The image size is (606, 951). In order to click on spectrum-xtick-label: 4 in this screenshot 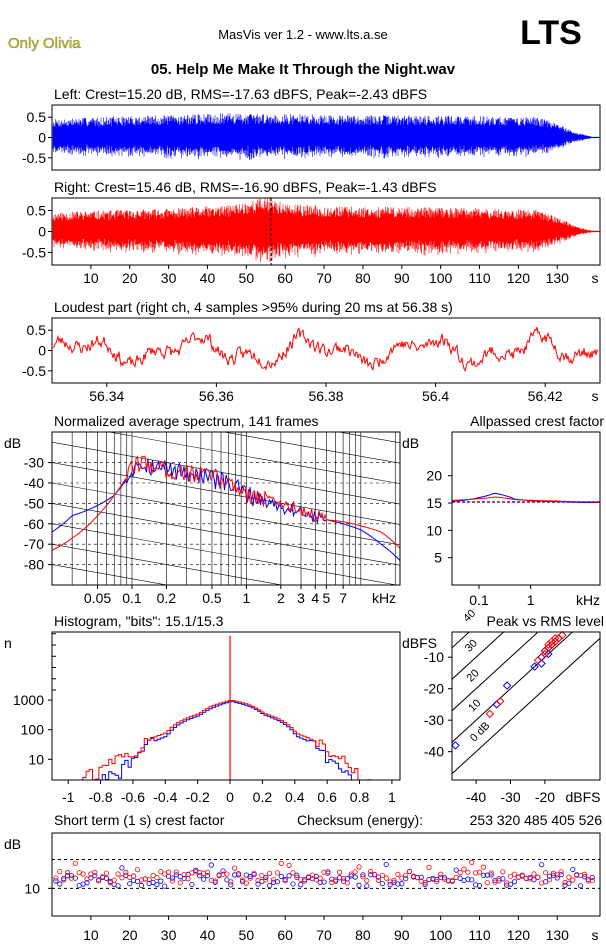, I will do `click(315, 598)`.